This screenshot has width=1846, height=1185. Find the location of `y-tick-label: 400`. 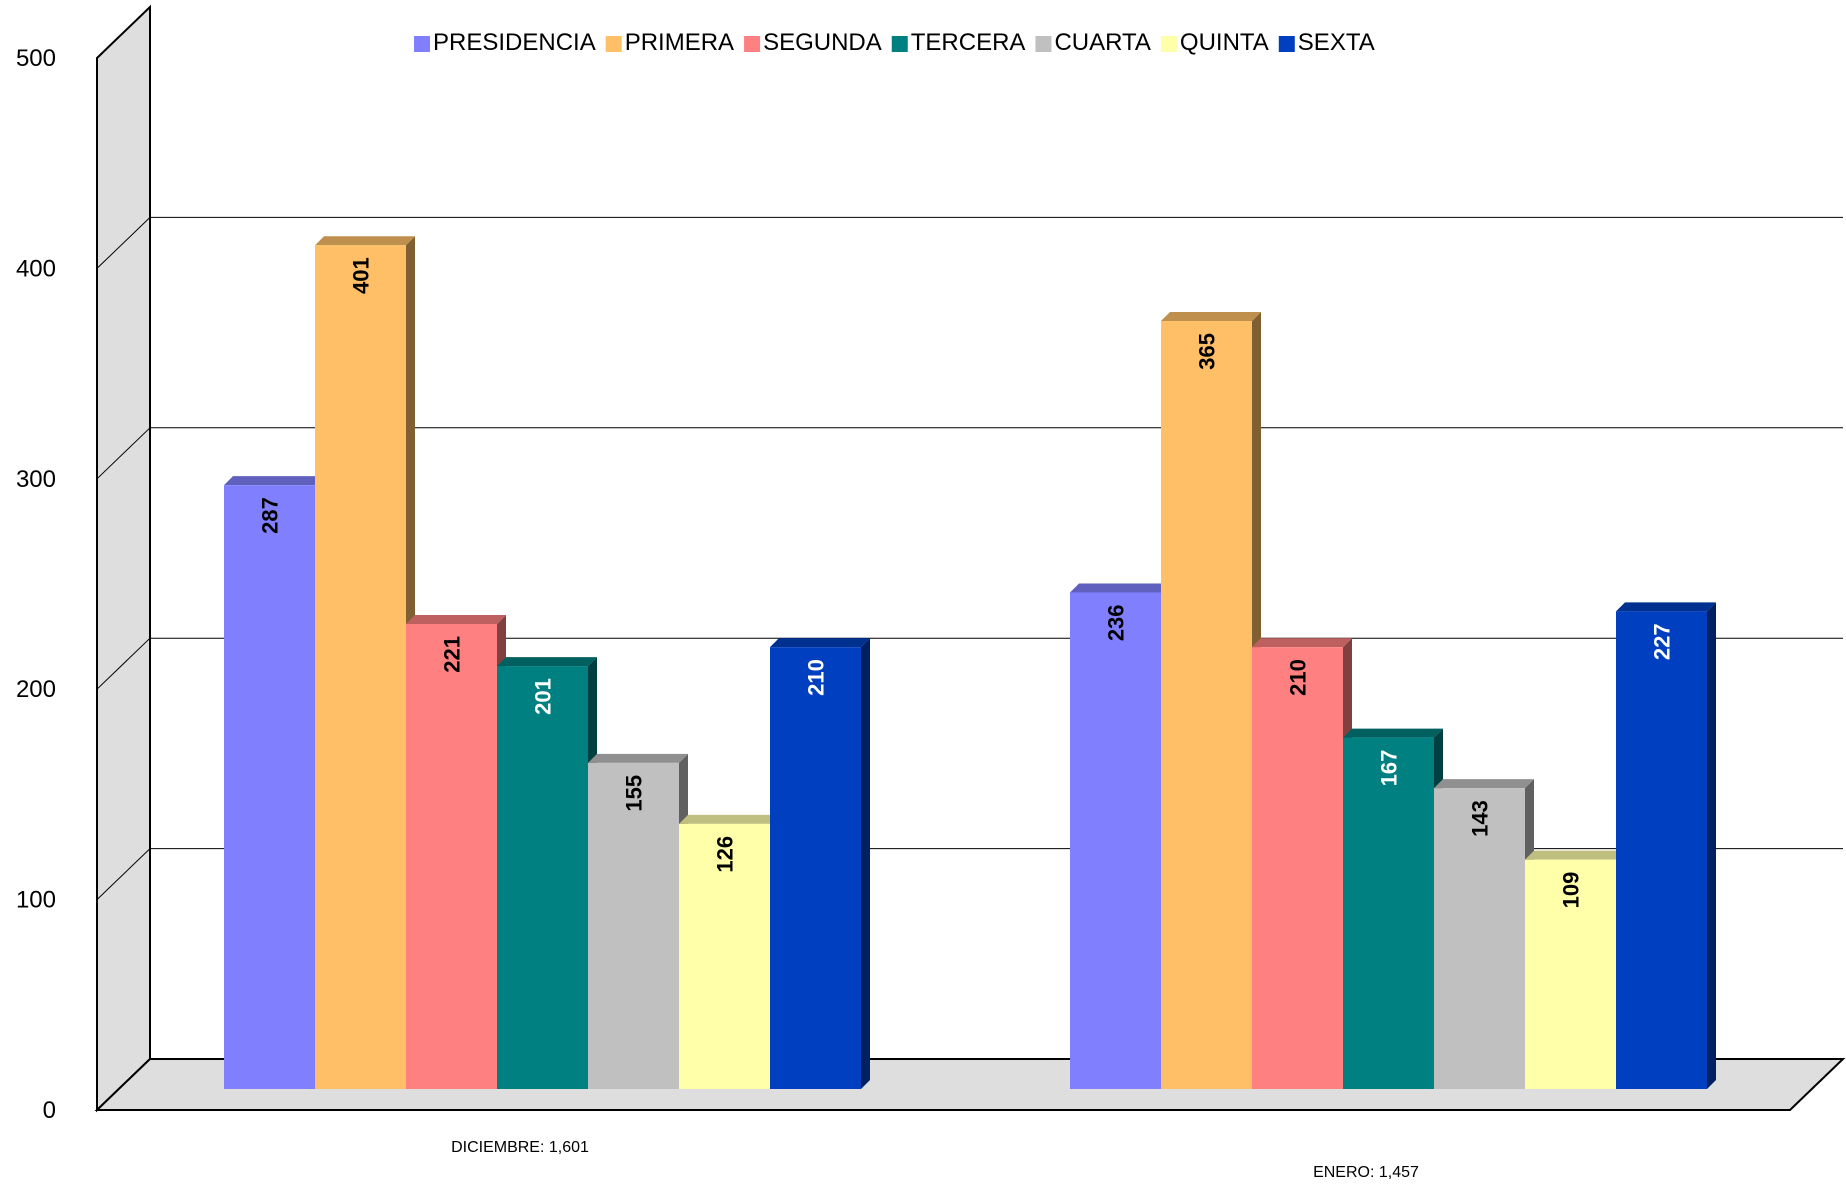

y-tick-label: 400 is located at coordinates (36, 268).